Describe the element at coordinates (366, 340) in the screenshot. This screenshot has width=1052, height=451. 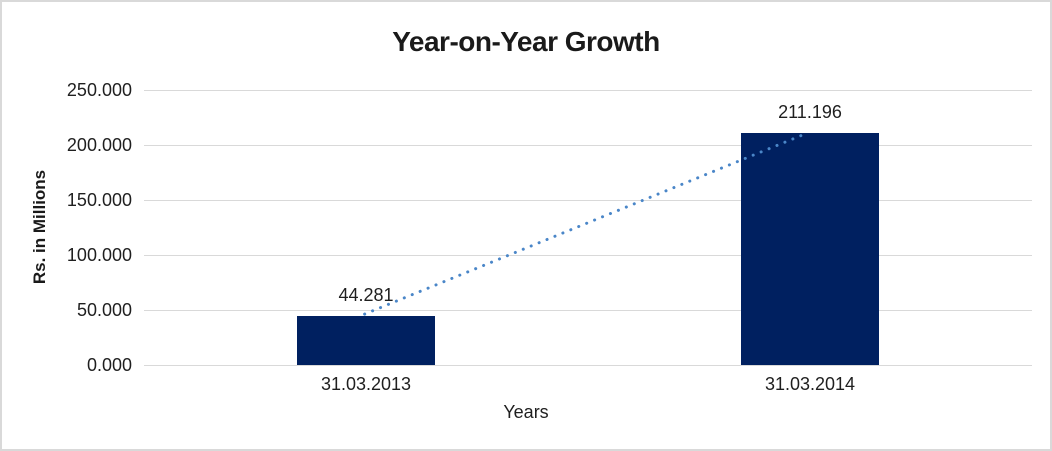
I see `bar-31.03.2013` at that location.